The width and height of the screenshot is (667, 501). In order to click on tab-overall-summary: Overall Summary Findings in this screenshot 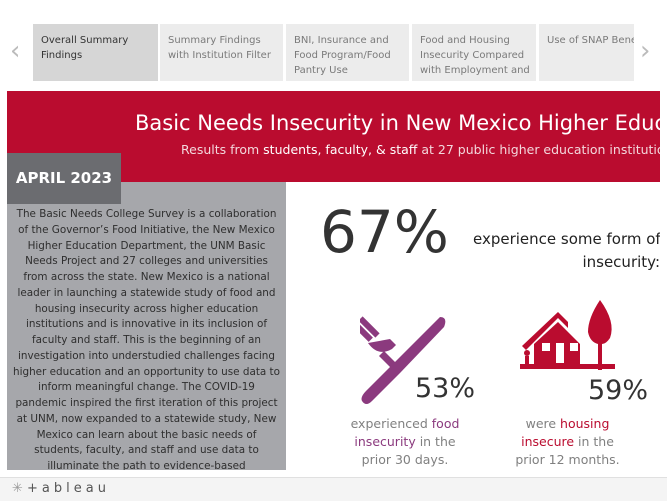, I will do `click(95, 52)`.